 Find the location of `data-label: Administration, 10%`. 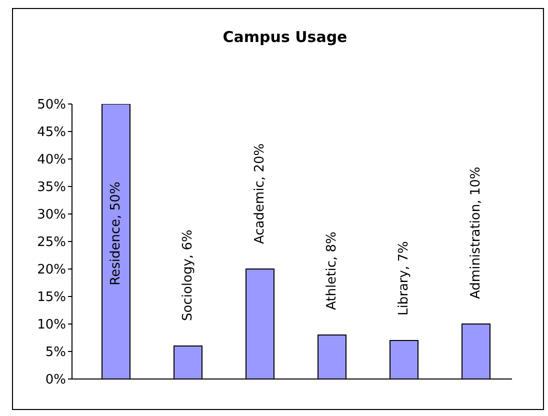

data-label: Administration, 10% is located at coordinates (476, 232).